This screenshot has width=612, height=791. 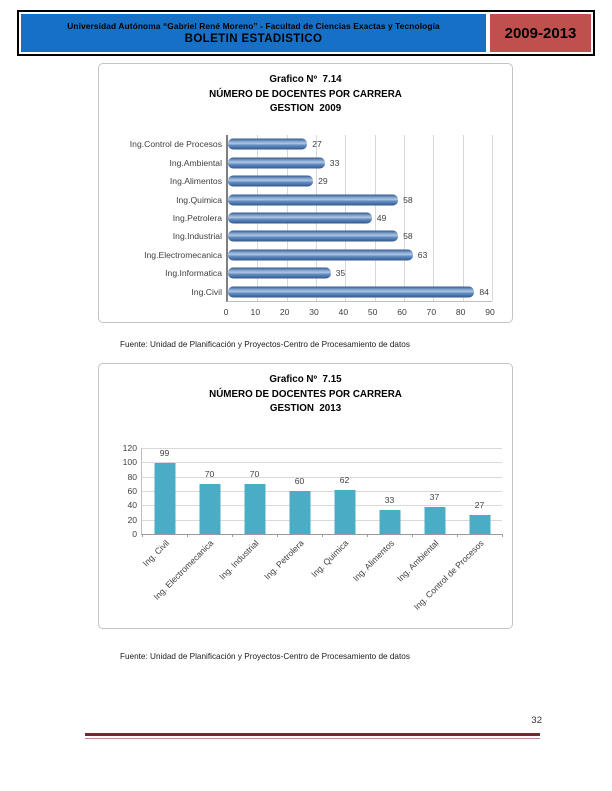 What do you see at coordinates (536, 720) in the screenshot?
I see `page-number: 32` at bounding box center [536, 720].